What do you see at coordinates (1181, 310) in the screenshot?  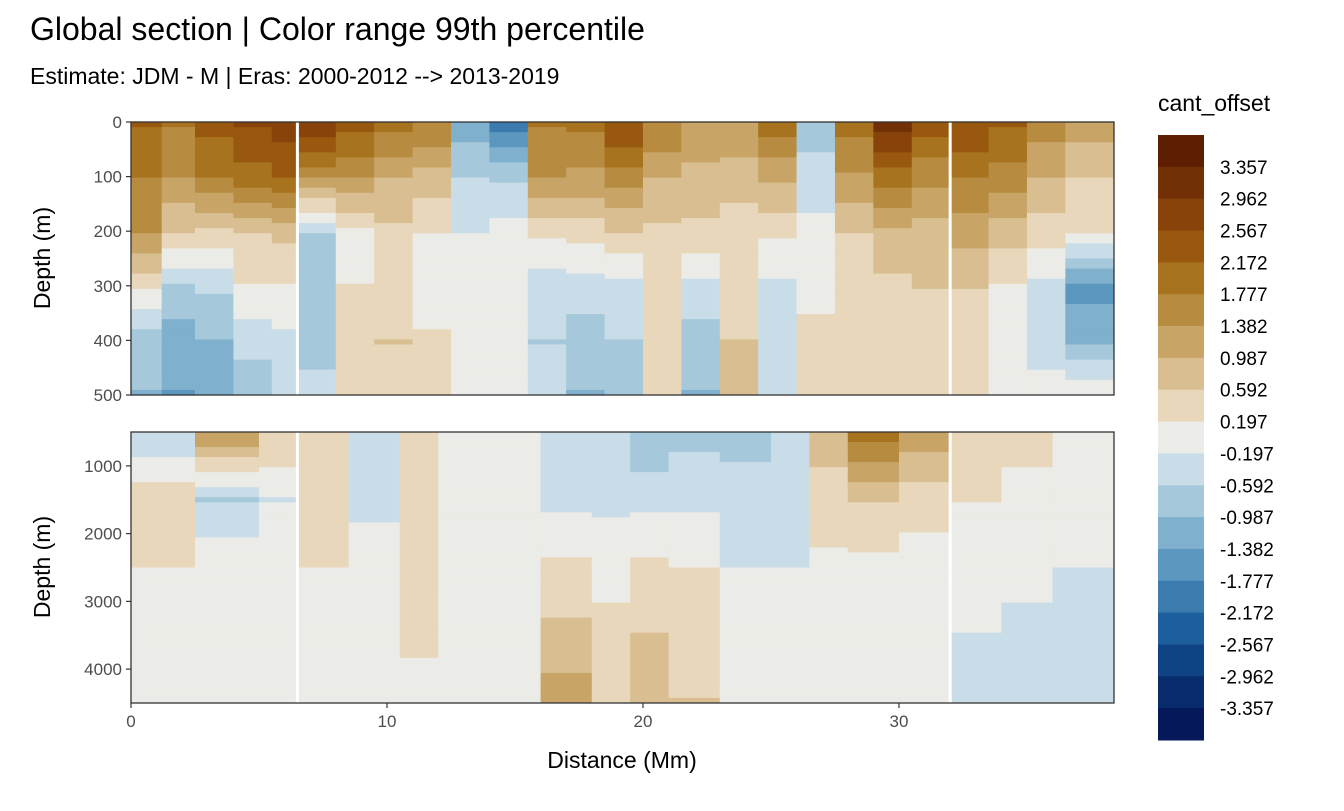 I see `legend-swatch` at bounding box center [1181, 310].